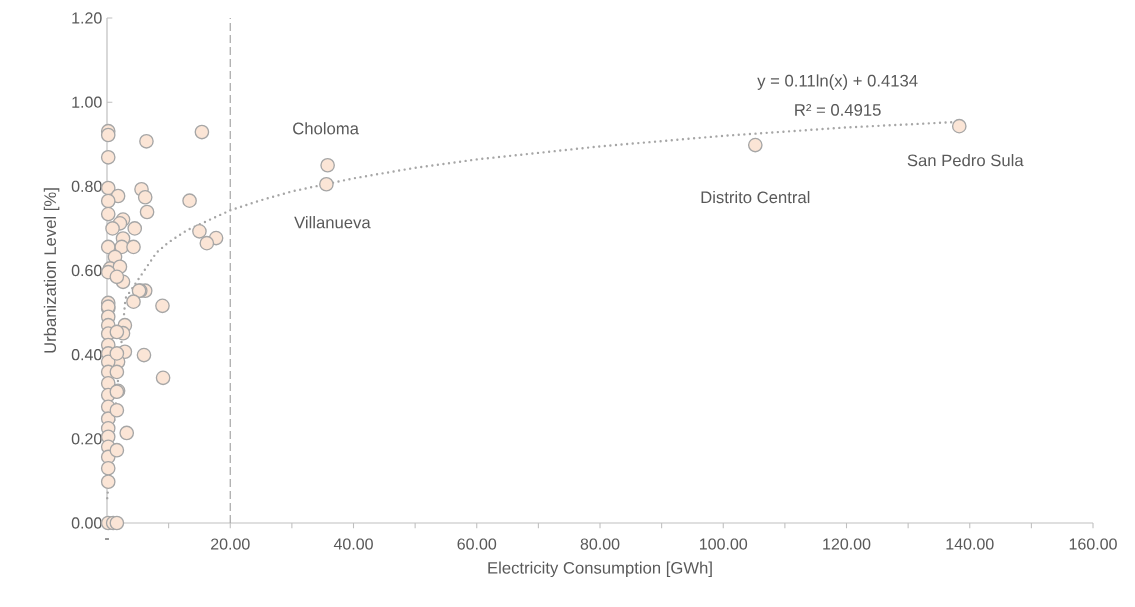 The image size is (1135, 607). I want to click on y-tick-label: 0.80, so click(86, 186).